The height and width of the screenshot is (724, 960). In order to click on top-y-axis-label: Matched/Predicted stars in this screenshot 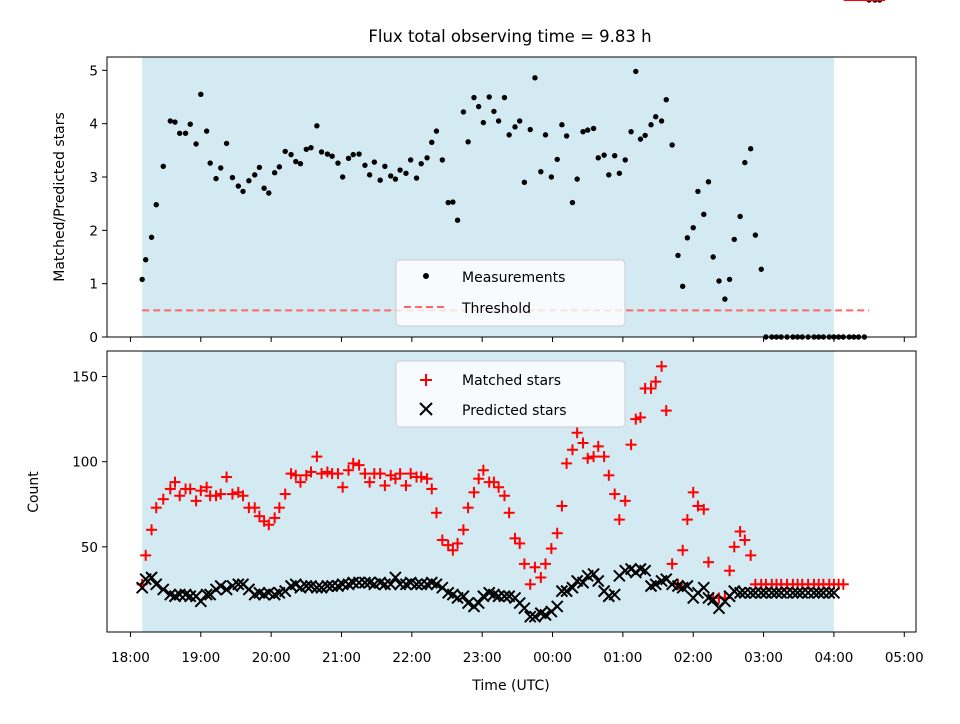, I will do `click(60, 197)`.